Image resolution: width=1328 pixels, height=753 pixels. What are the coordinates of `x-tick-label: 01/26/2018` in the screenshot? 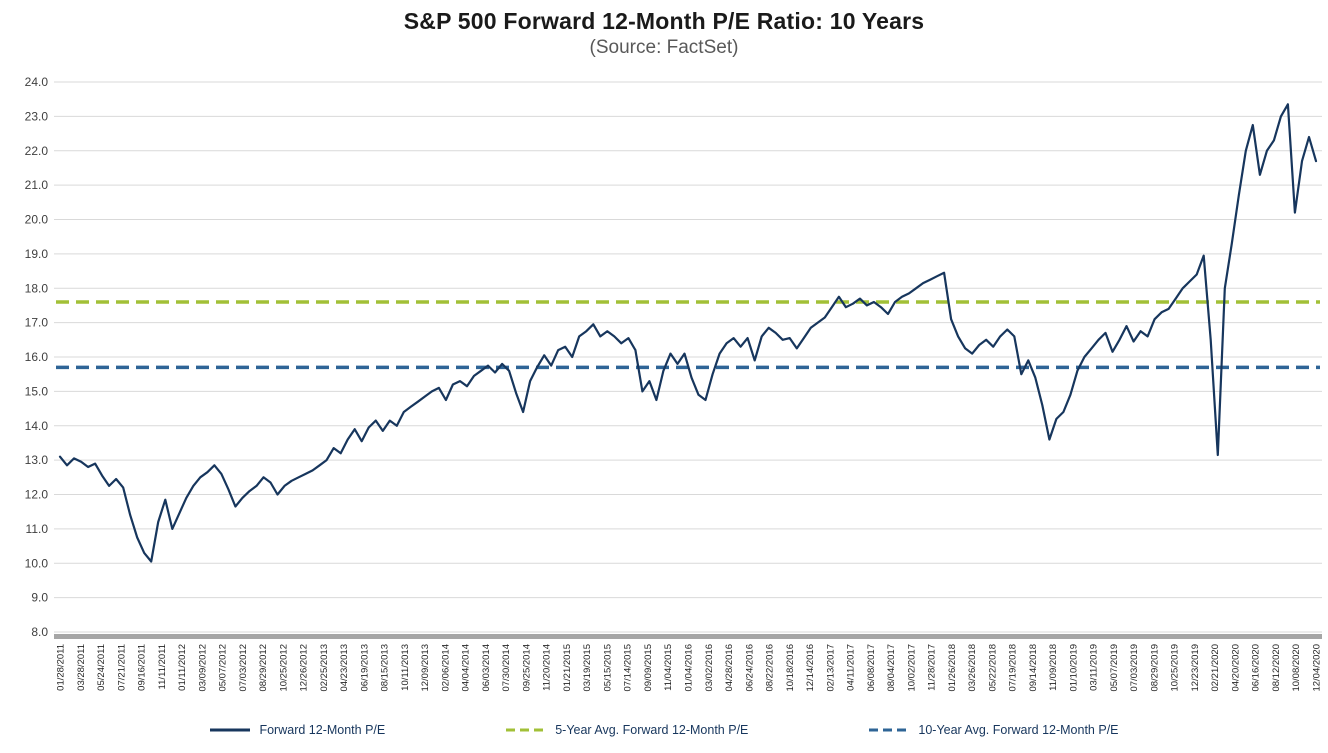 It's located at (952, 668).